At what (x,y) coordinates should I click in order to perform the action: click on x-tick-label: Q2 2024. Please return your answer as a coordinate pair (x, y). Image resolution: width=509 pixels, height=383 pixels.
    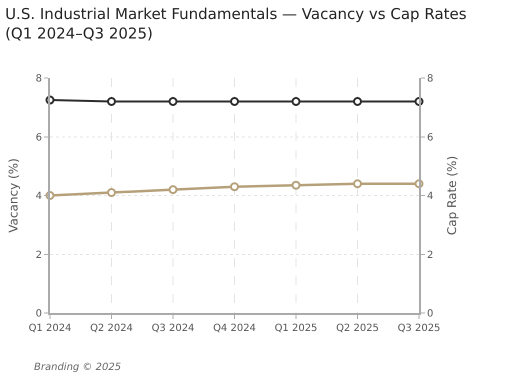
    Looking at the image, I should click on (111, 328).